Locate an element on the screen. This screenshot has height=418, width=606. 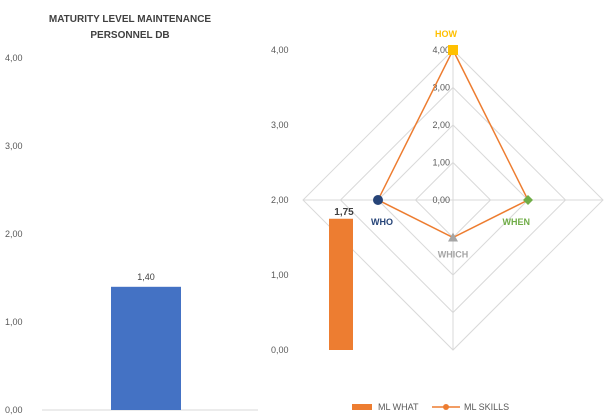
radar-marker-when is located at coordinates (528, 200).